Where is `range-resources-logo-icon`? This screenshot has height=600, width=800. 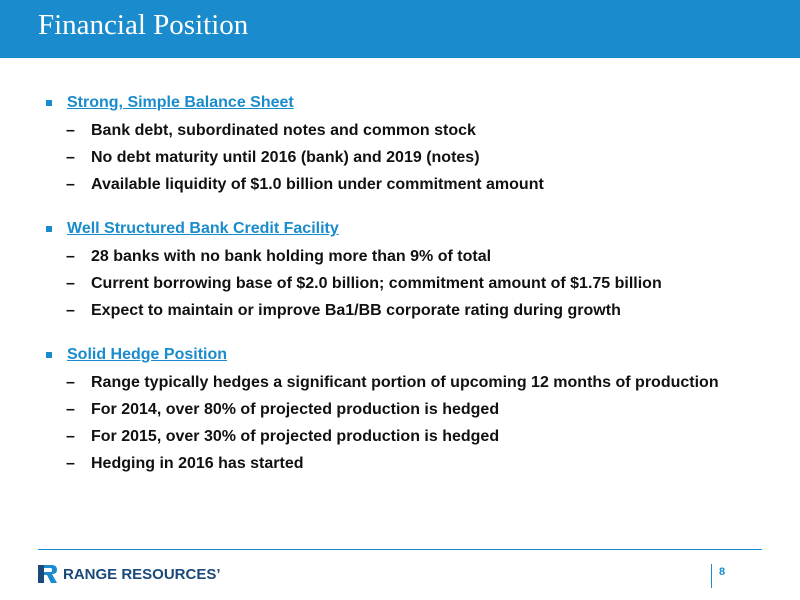
range-resources-logo-icon is located at coordinates (47, 574).